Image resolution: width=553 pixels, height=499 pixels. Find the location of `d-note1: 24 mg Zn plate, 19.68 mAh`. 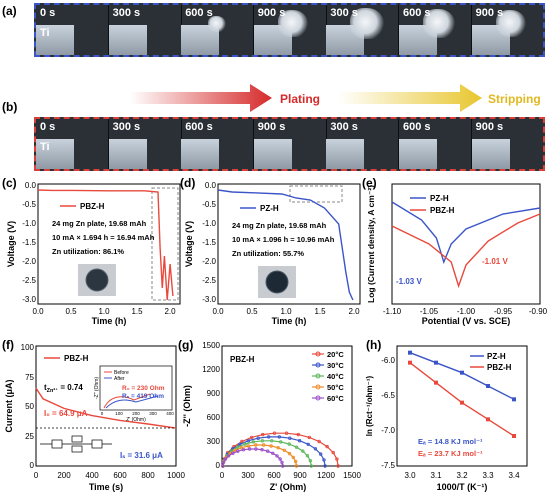

d-note1: 24 mg Zn plate, 19.68 mAh is located at coordinates (279, 225).